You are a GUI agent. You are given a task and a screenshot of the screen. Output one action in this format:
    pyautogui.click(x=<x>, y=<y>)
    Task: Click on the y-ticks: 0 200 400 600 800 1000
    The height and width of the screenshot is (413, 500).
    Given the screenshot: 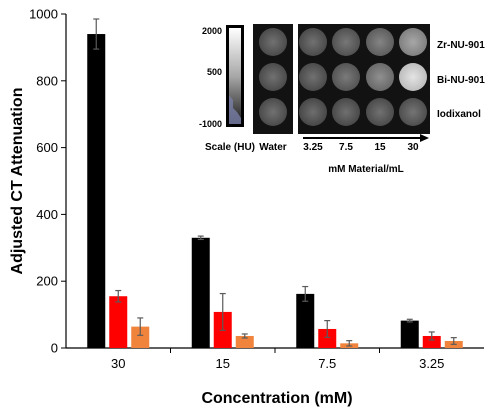 What is the action you would take?
    pyautogui.click(x=47, y=181)
    